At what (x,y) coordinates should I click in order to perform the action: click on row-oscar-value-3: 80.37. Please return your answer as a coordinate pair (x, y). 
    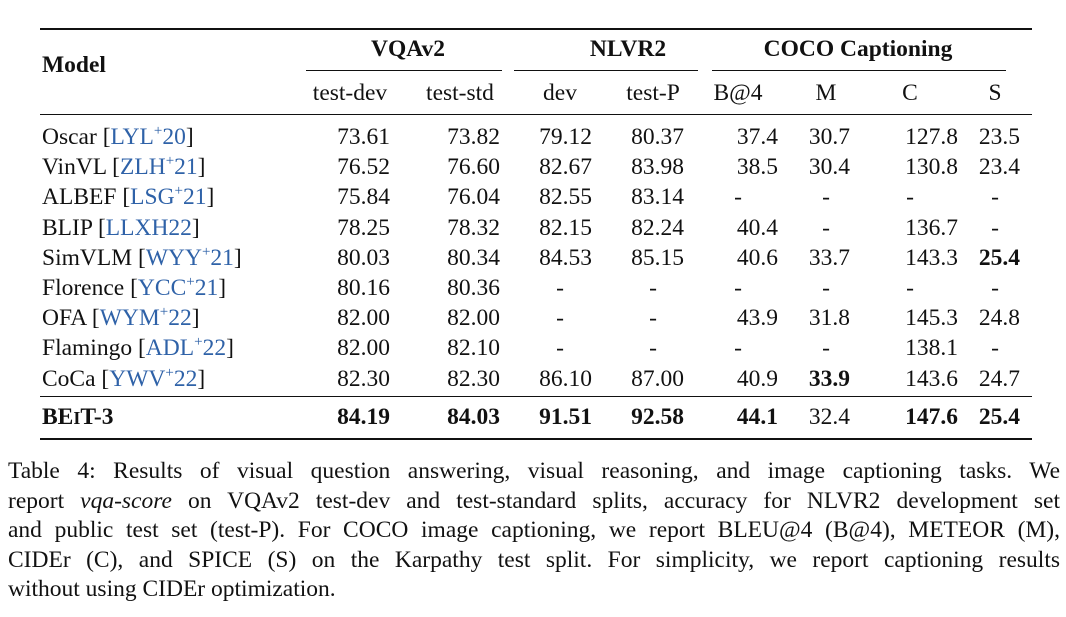
    Looking at the image, I should click on (657, 137).